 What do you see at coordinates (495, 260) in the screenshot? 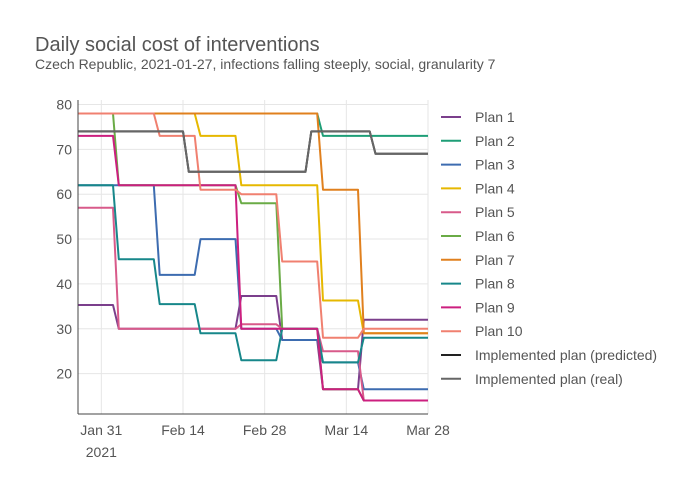
I see `legend-label-plan-7: Plan 7` at bounding box center [495, 260].